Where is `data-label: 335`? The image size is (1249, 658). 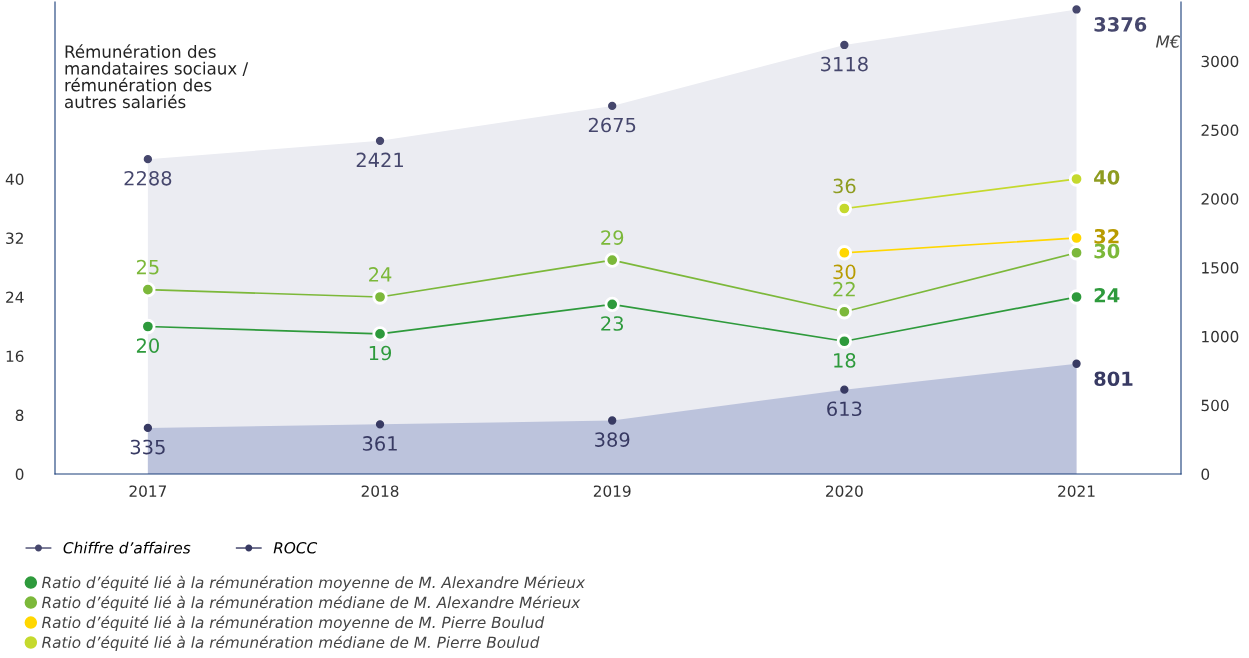
data-label: 335 is located at coordinates (147, 447).